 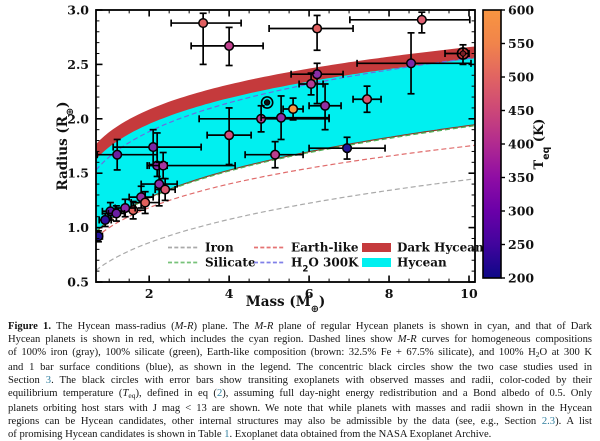 I want to click on caption-text: Figure 1., so click(x=29, y=326).